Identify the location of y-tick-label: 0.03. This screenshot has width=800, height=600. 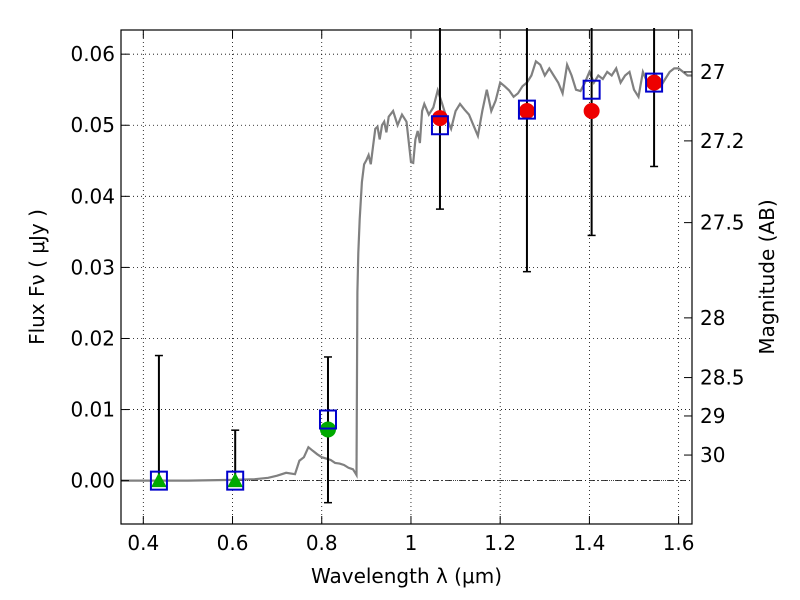
(92, 267).